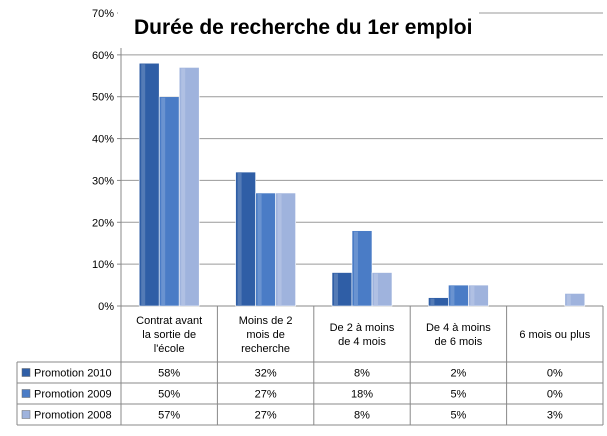 The width and height of the screenshot is (607, 436). What do you see at coordinates (169, 321) in the screenshot?
I see `x-category-label: Contrat avant` at bounding box center [169, 321].